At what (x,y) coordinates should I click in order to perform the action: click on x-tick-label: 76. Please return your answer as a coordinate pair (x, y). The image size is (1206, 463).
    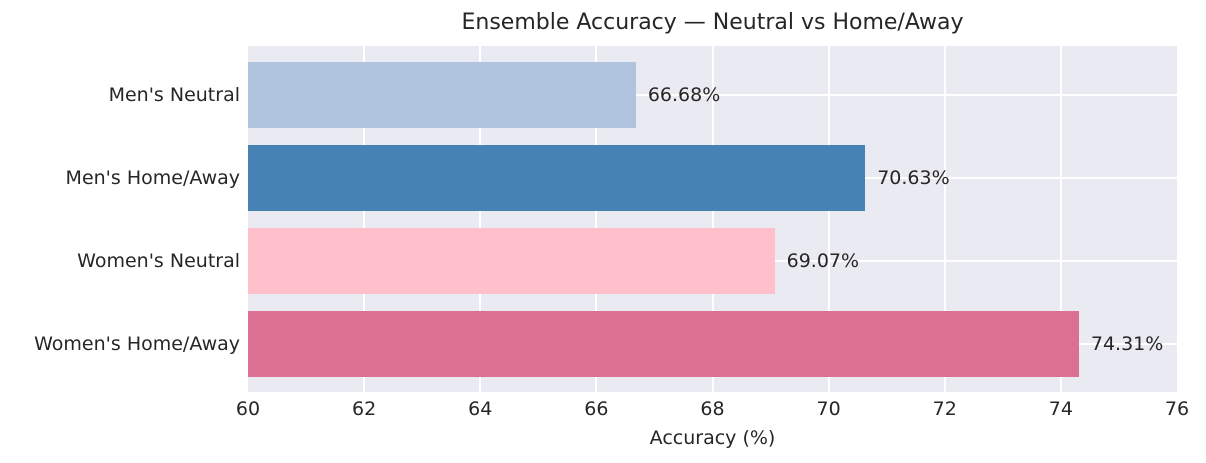
    Looking at the image, I should click on (1177, 409).